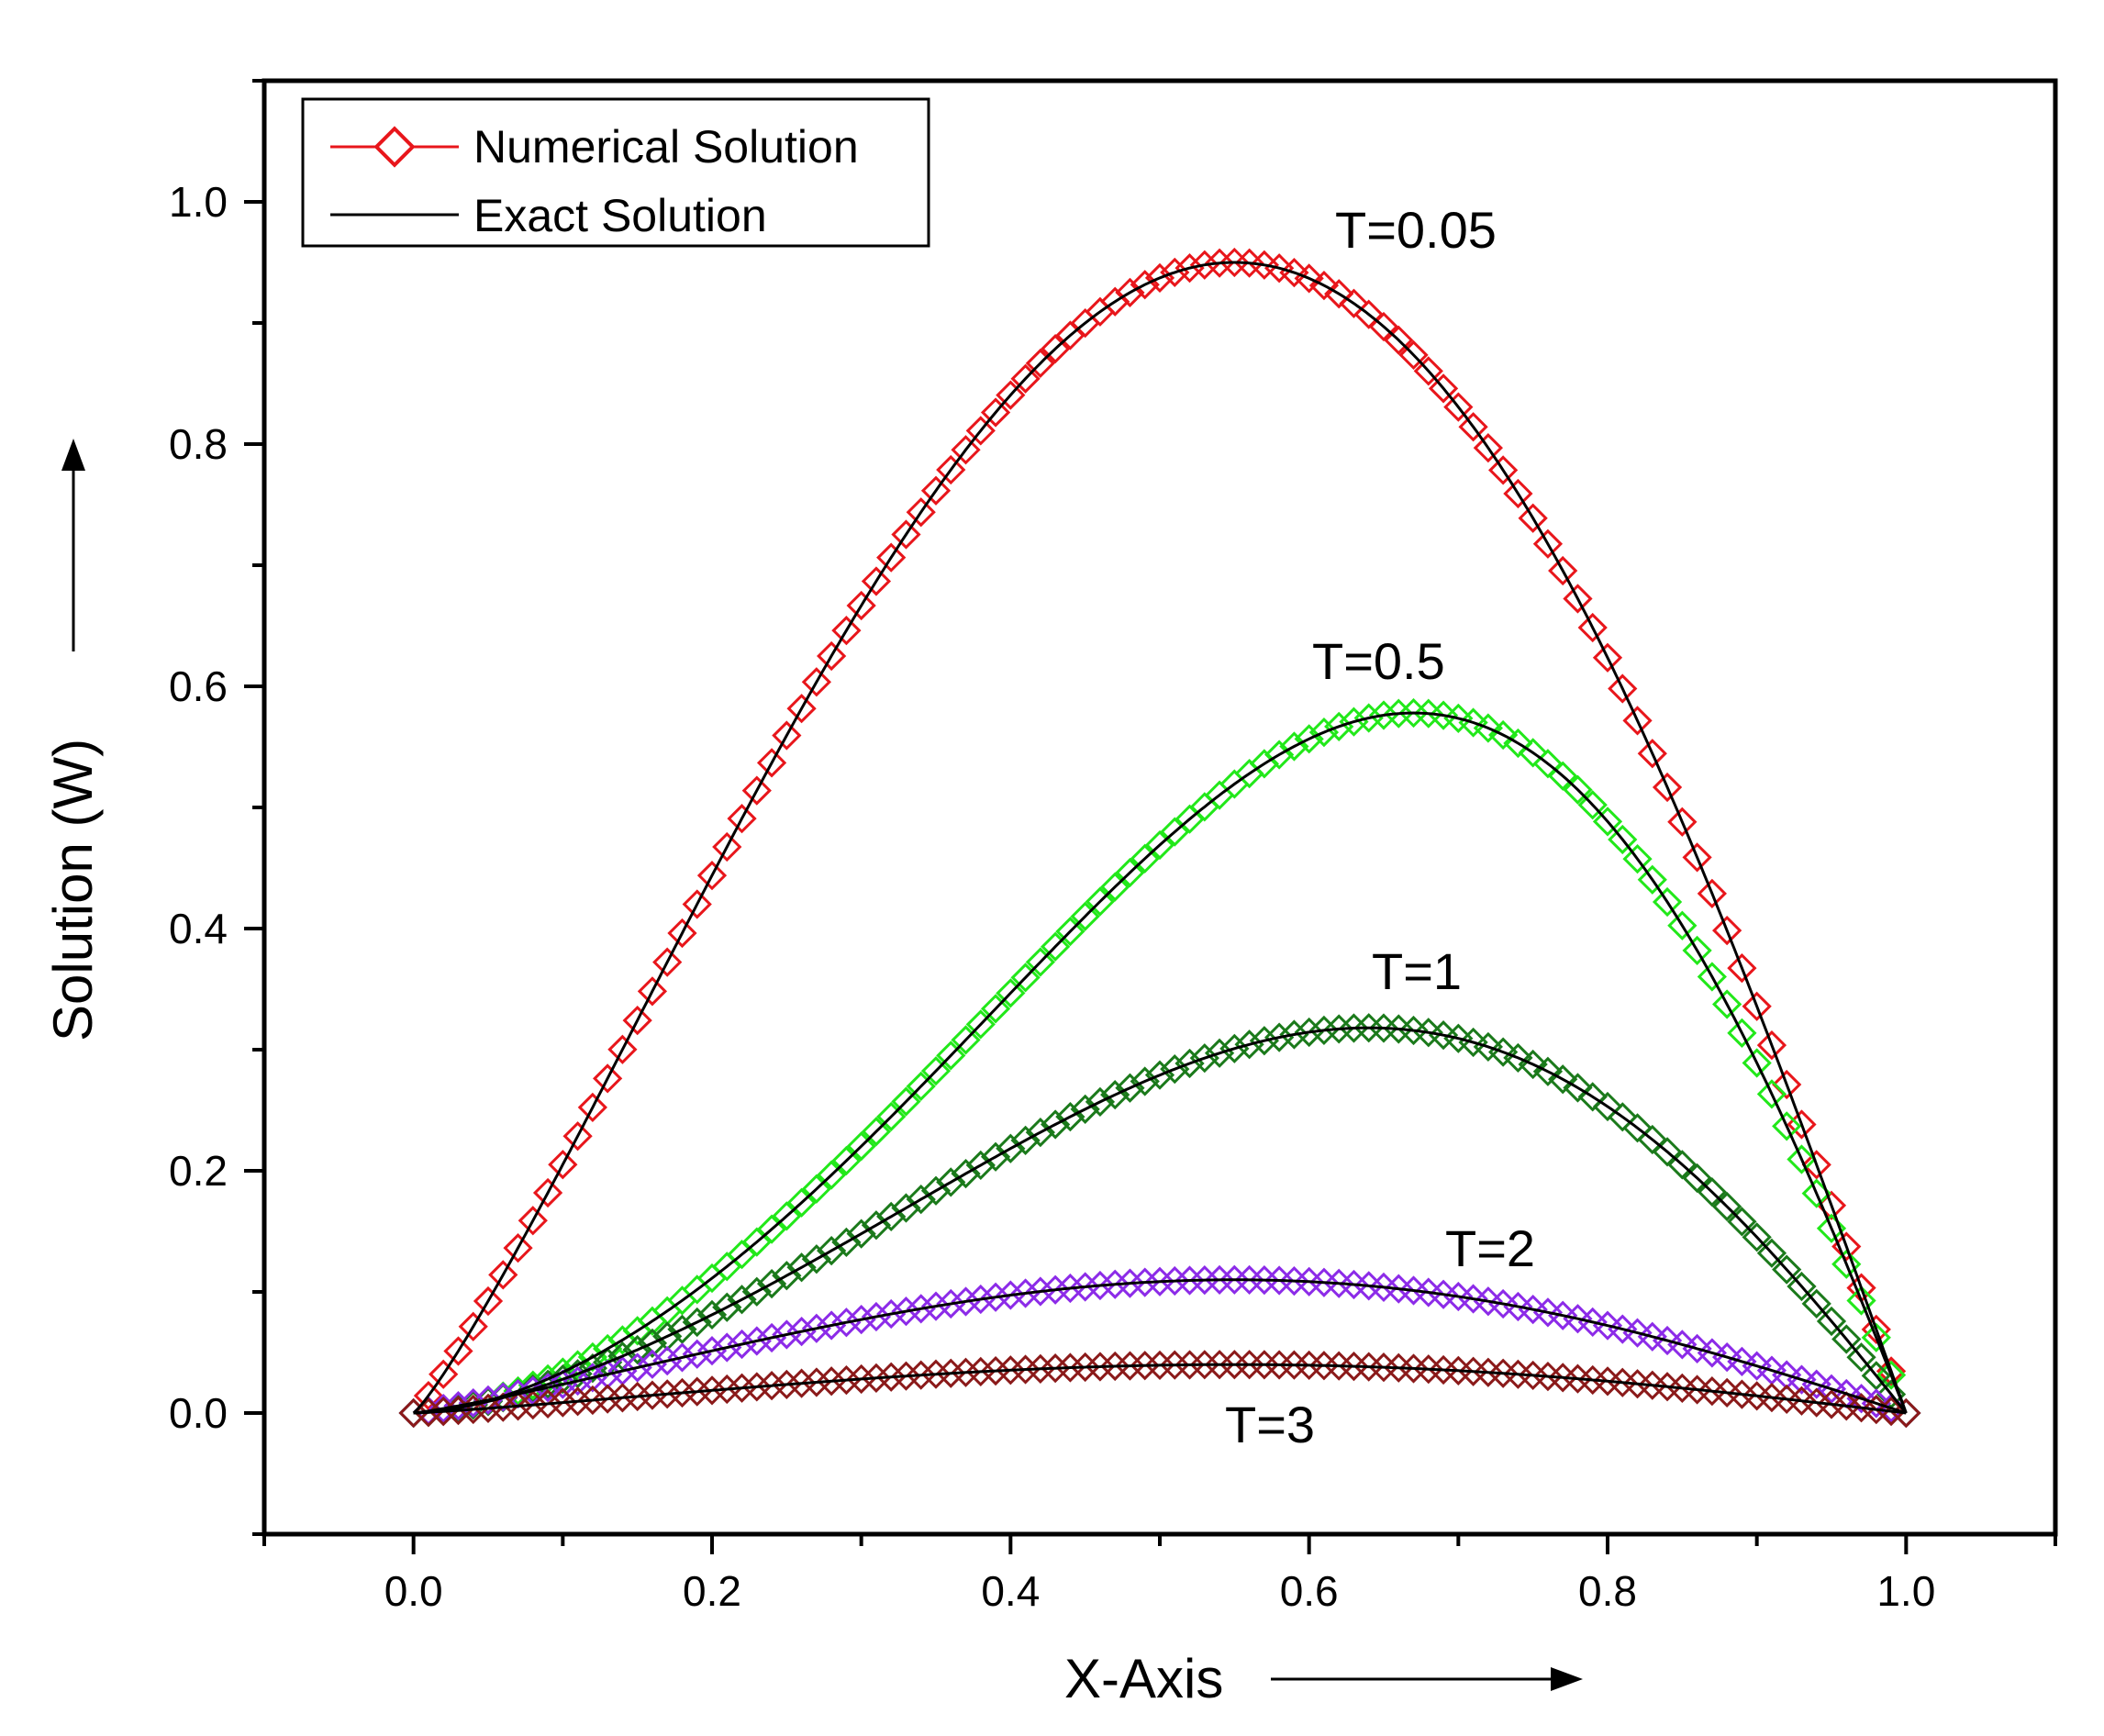  I want to click on x-axis-arrow-head, so click(1567, 1679).